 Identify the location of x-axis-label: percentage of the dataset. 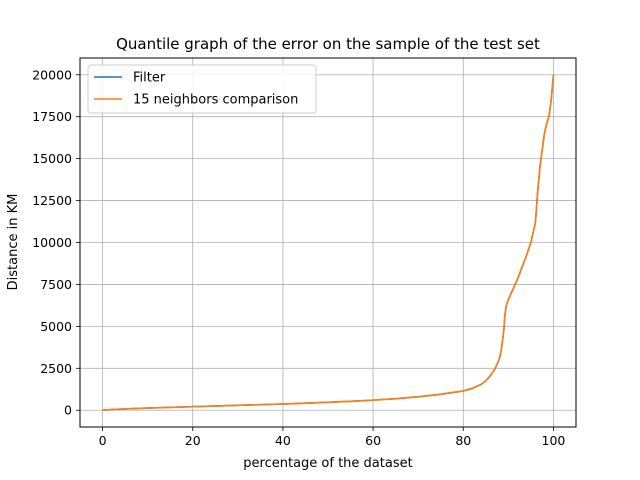
(327, 463).